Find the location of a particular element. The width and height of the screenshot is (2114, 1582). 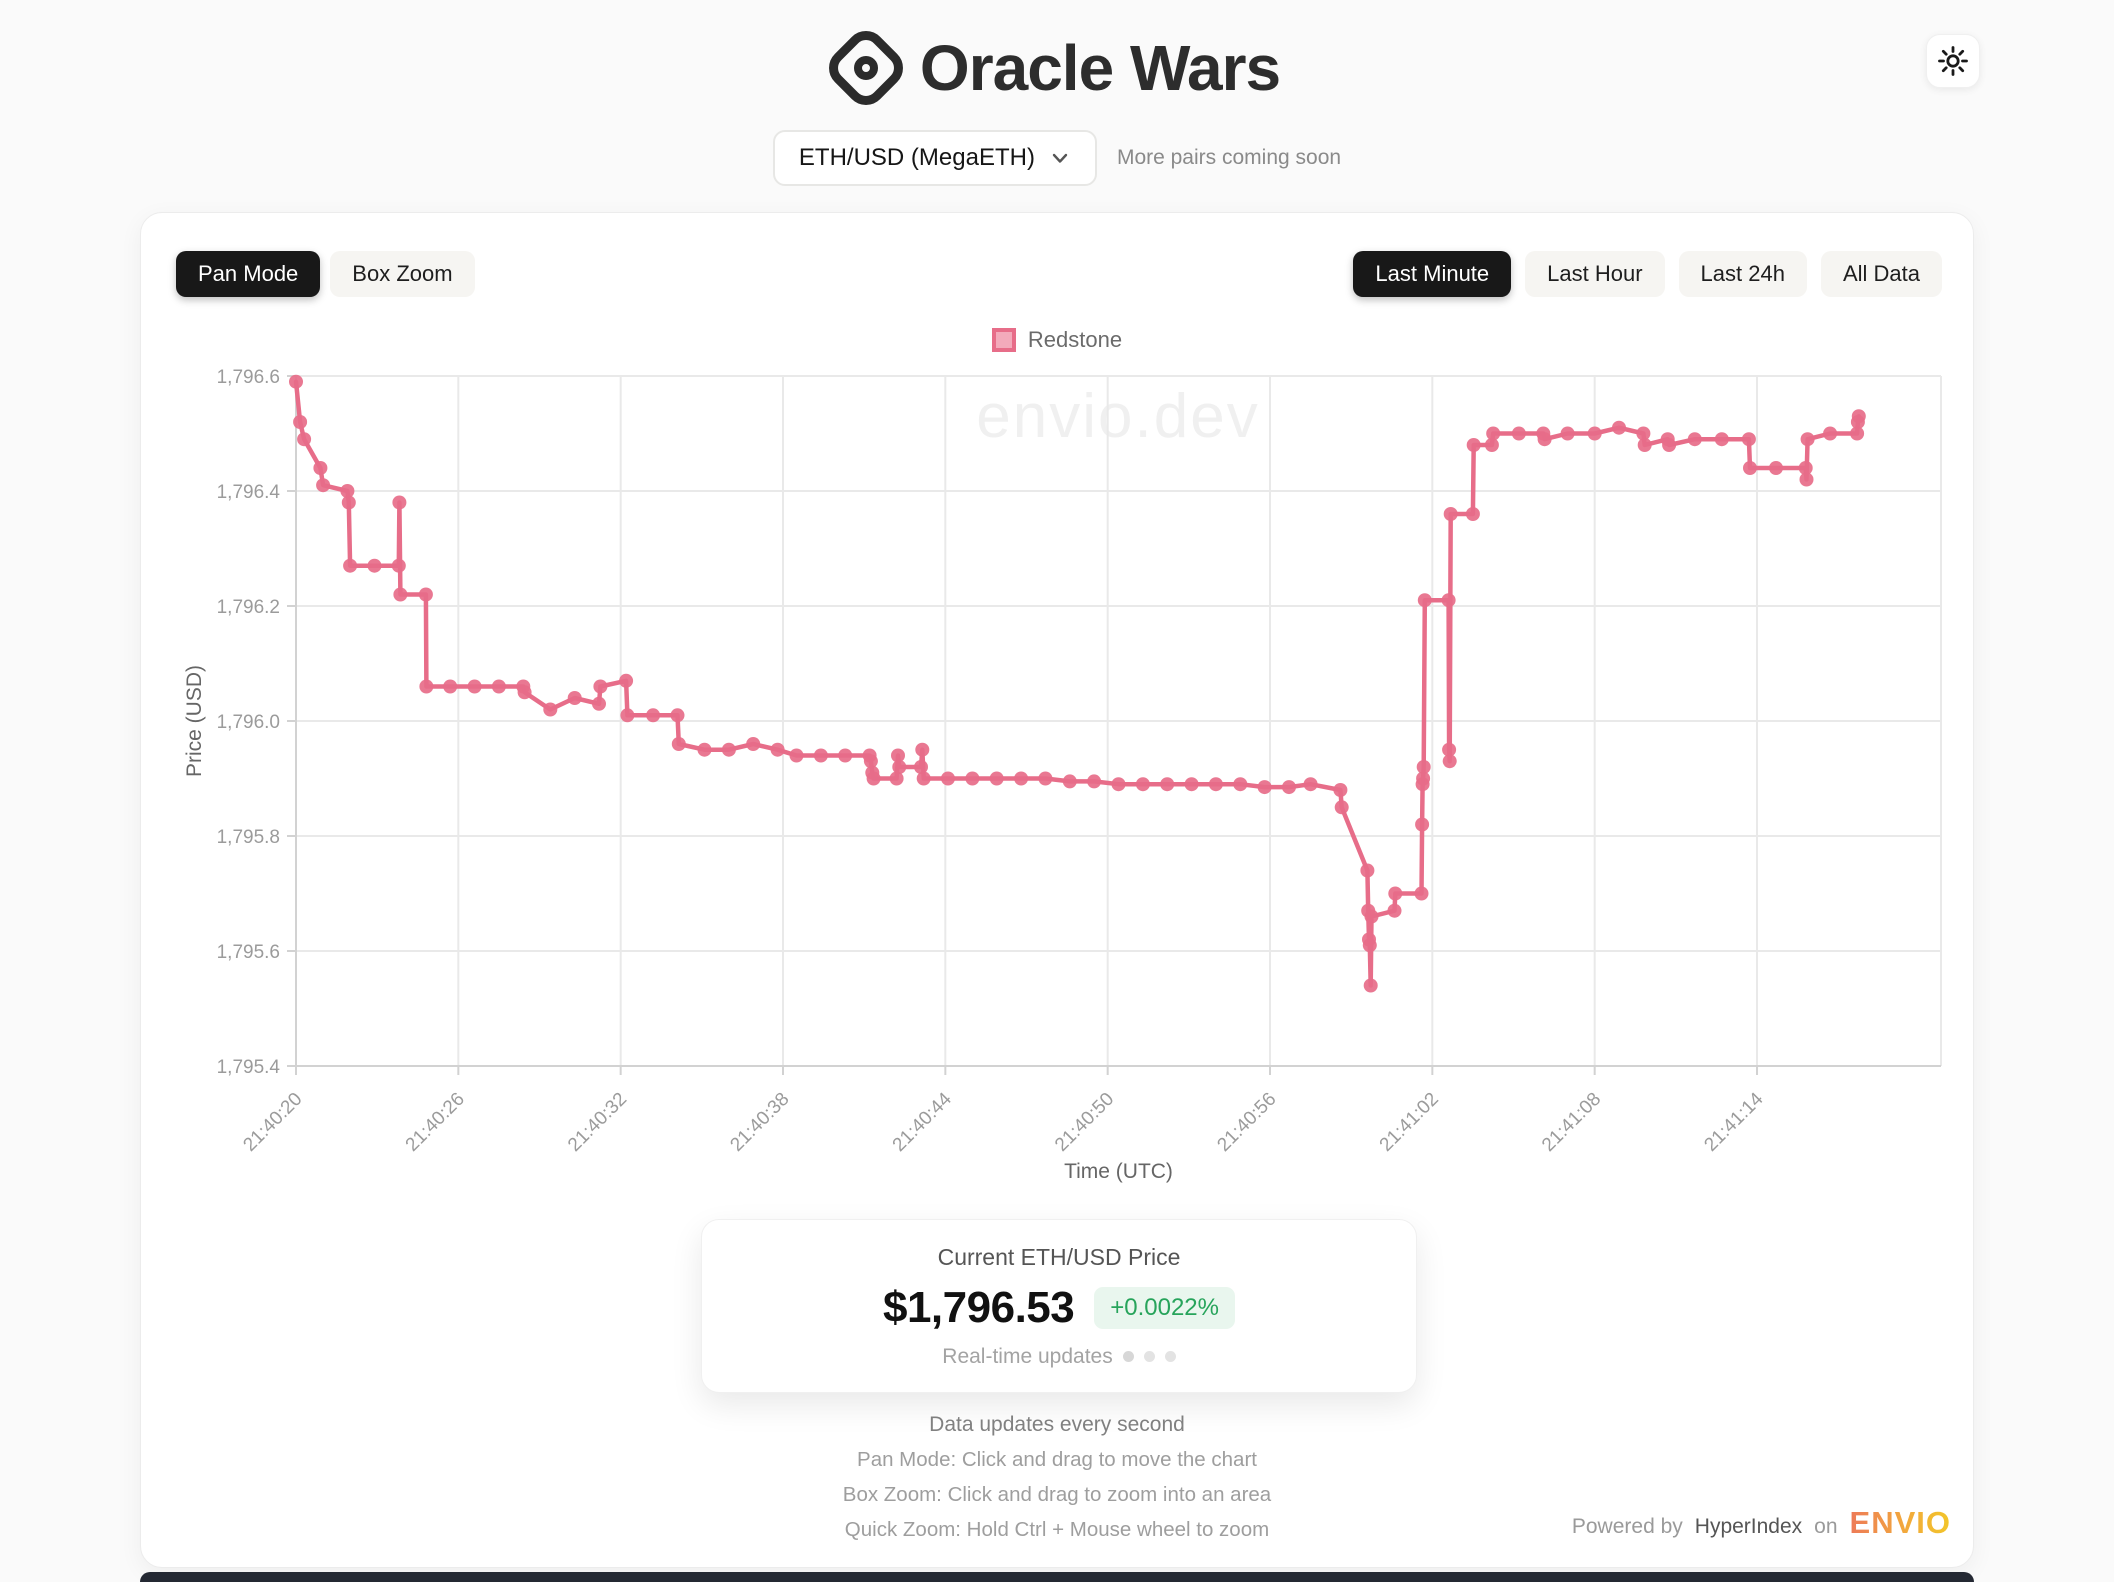

svg-text: 21:40:26 is located at coordinates (435, 1122).